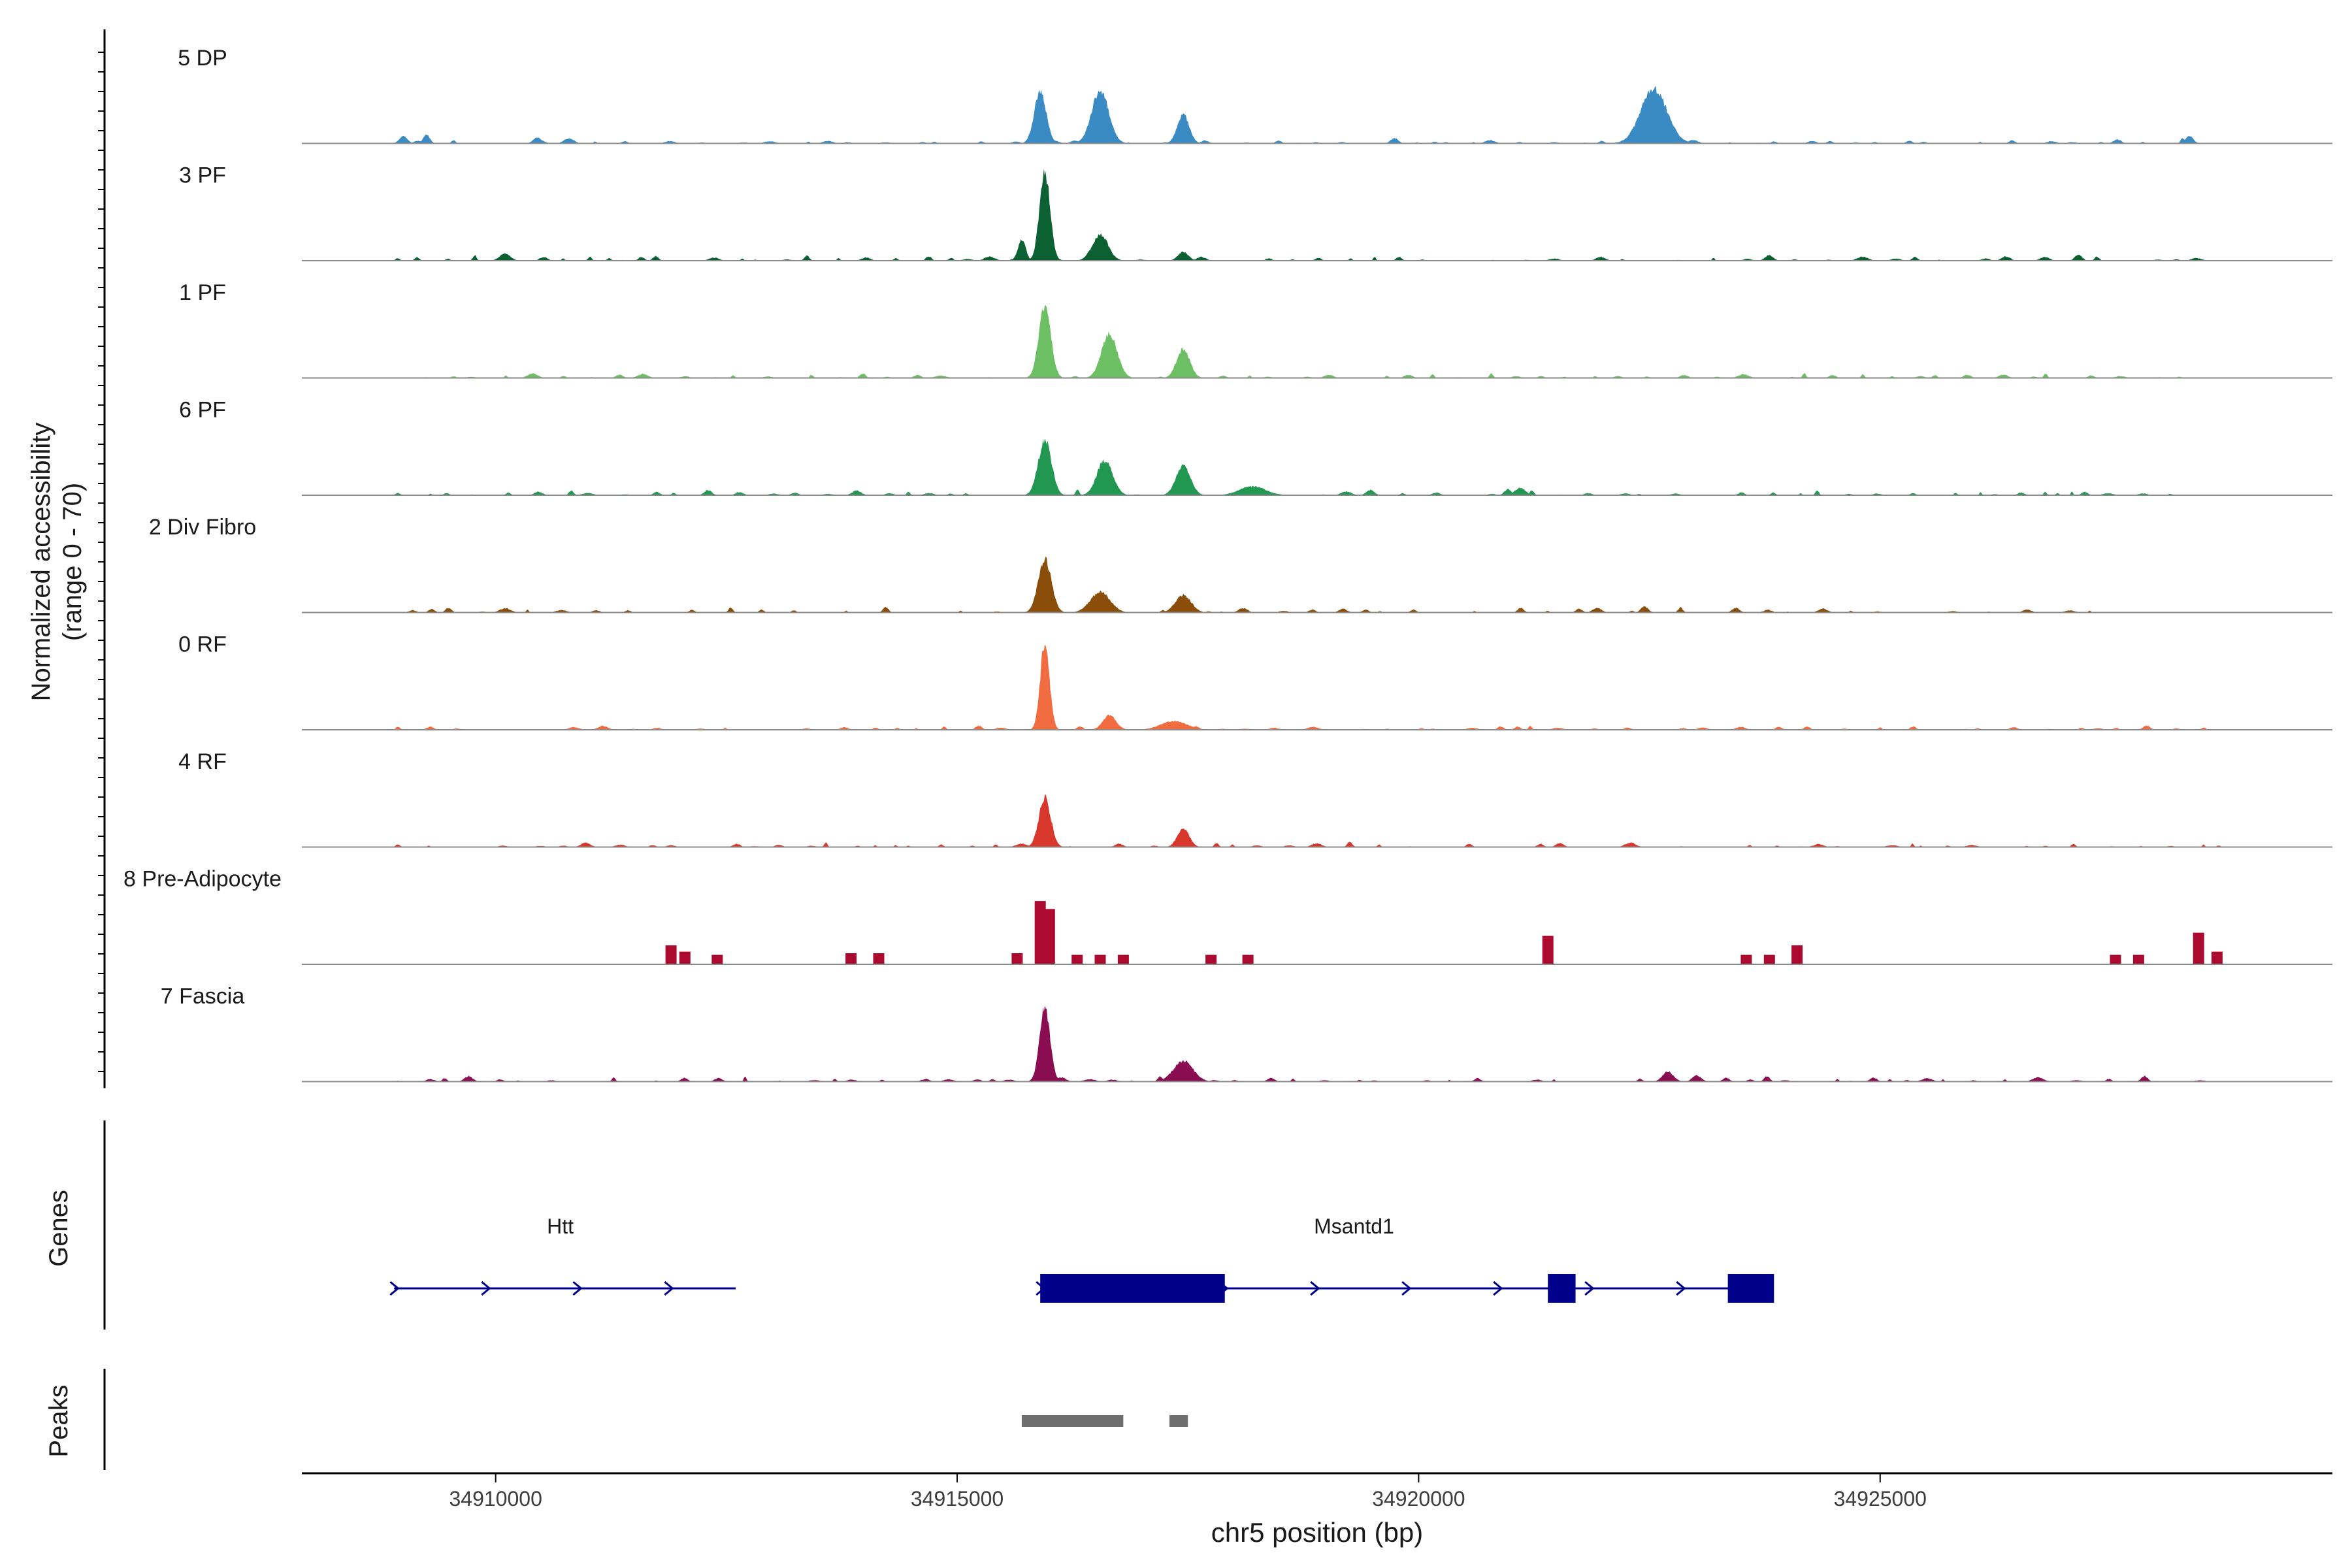 The image size is (2352, 1568). I want to click on track-7: 8 Pre-Adipocyte, so click(1227, 916).